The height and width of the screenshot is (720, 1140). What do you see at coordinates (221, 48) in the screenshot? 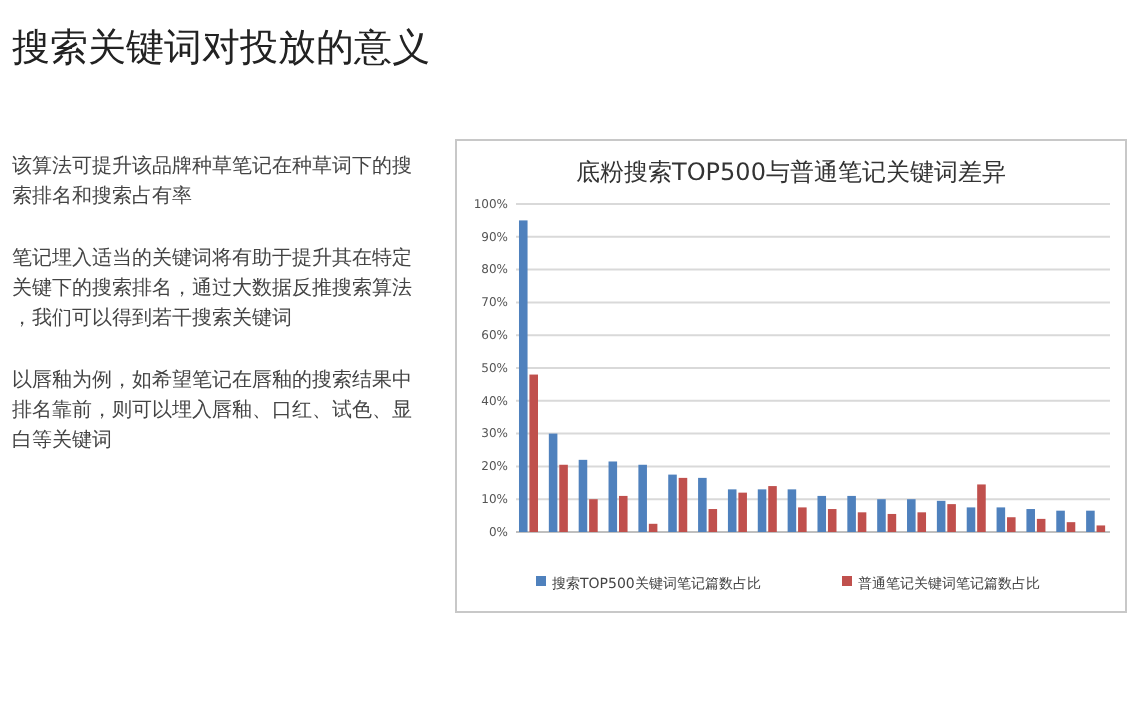
I see `text: 搜索关键词对投放的意义` at bounding box center [221, 48].